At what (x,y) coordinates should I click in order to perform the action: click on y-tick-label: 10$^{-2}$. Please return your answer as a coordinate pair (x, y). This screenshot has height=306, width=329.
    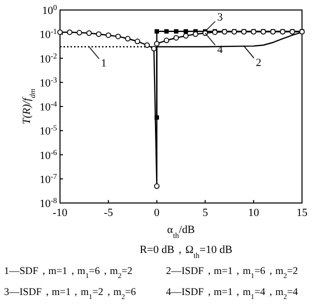
    Looking at the image, I should click on (49, 58).